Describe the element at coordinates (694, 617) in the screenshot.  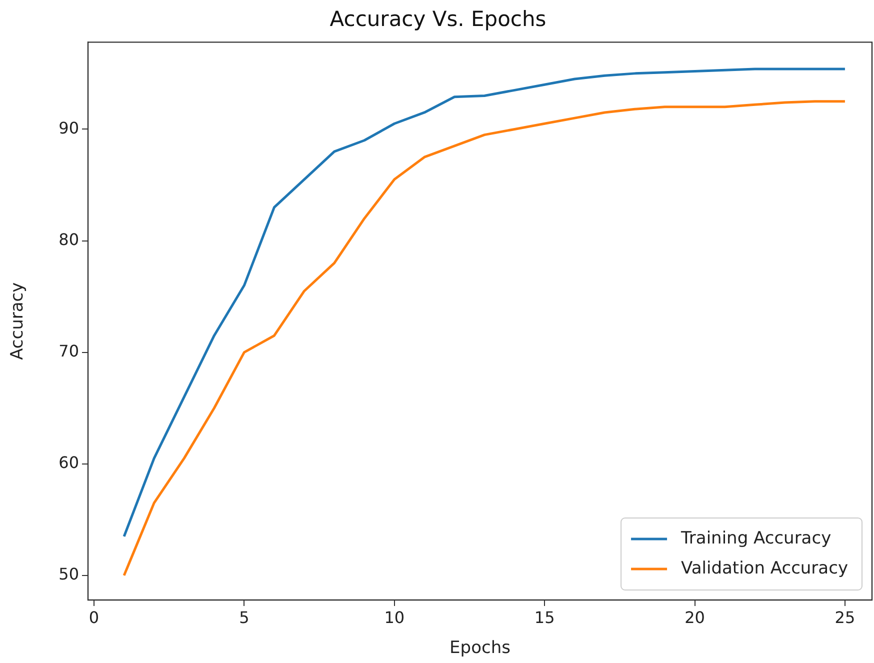
I see `x-tick-label: 20` at that location.